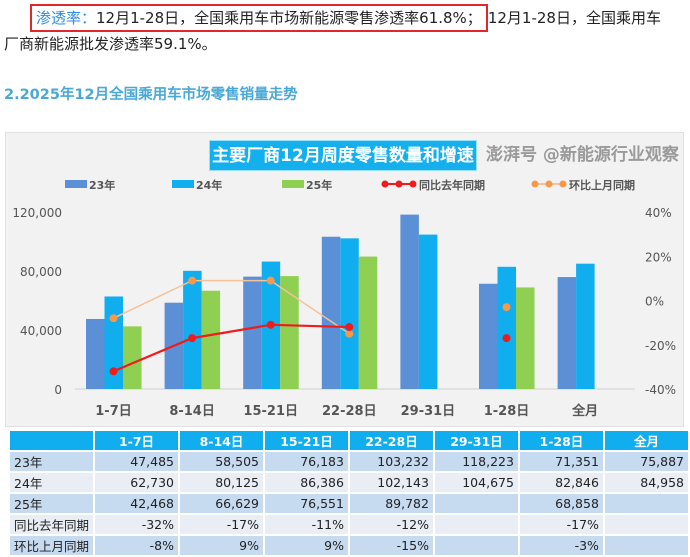 The width and height of the screenshot is (690, 557). I want to click on table-cell: 102,143, so click(391, 482).